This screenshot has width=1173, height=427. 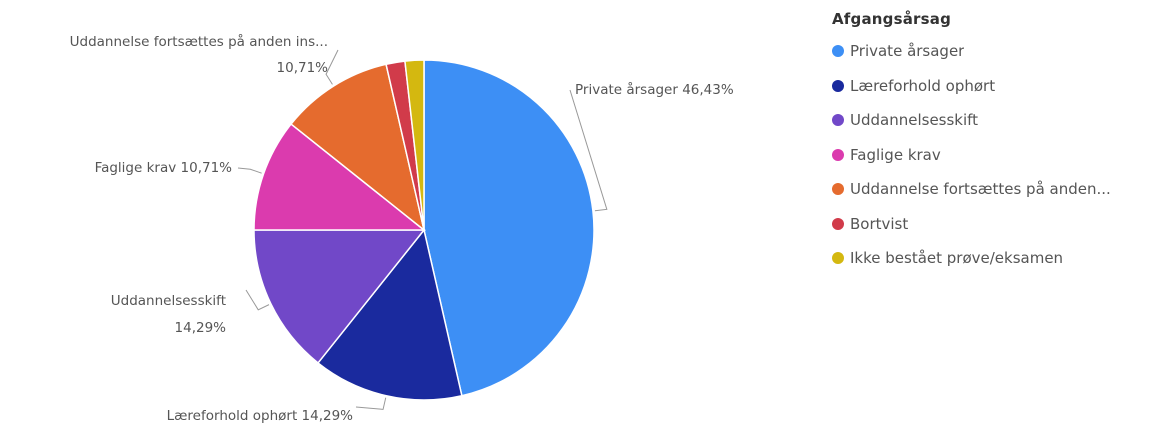 What do you see at coordinates (957, 258) in the screenshot?
I see `legend-label: Ikke bestået prøve/eksamen` at bounding box center [957, 258].